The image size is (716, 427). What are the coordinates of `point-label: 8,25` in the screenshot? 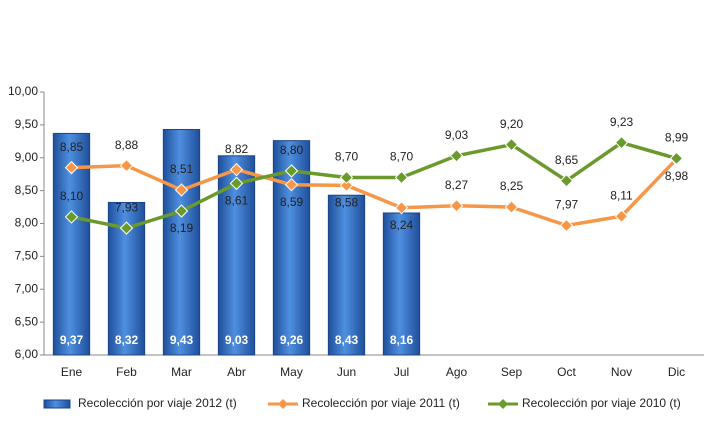 It's located at (512, 186).